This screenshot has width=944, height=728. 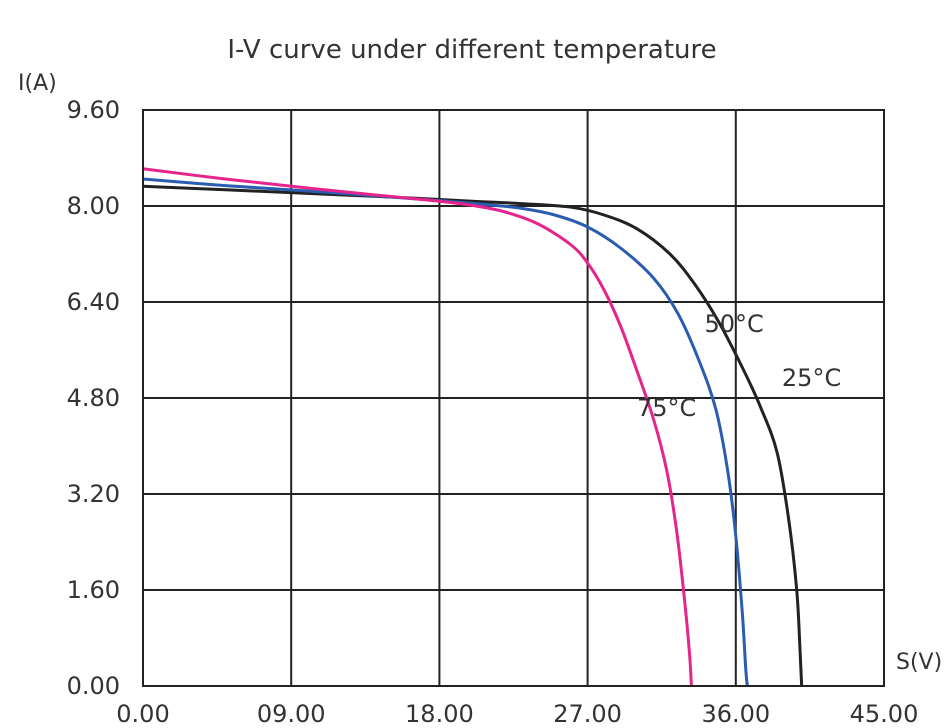 I want to click on y-tick-label: 1.60, so click(x=93, y=590).